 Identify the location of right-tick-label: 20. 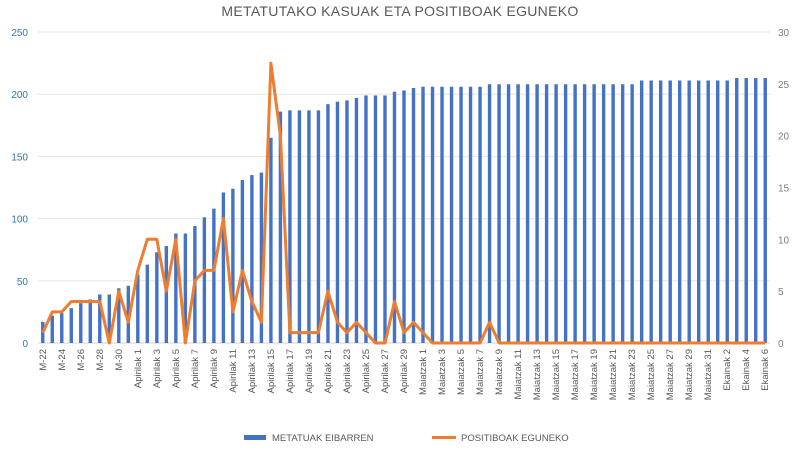
(784, 137).